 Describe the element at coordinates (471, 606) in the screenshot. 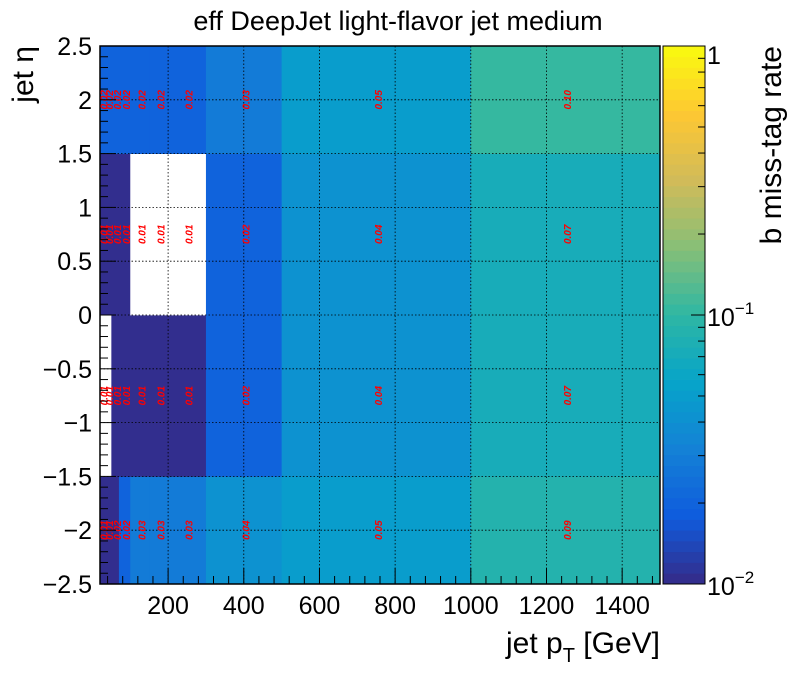

I see `x-tick-label: 1000` at that location.